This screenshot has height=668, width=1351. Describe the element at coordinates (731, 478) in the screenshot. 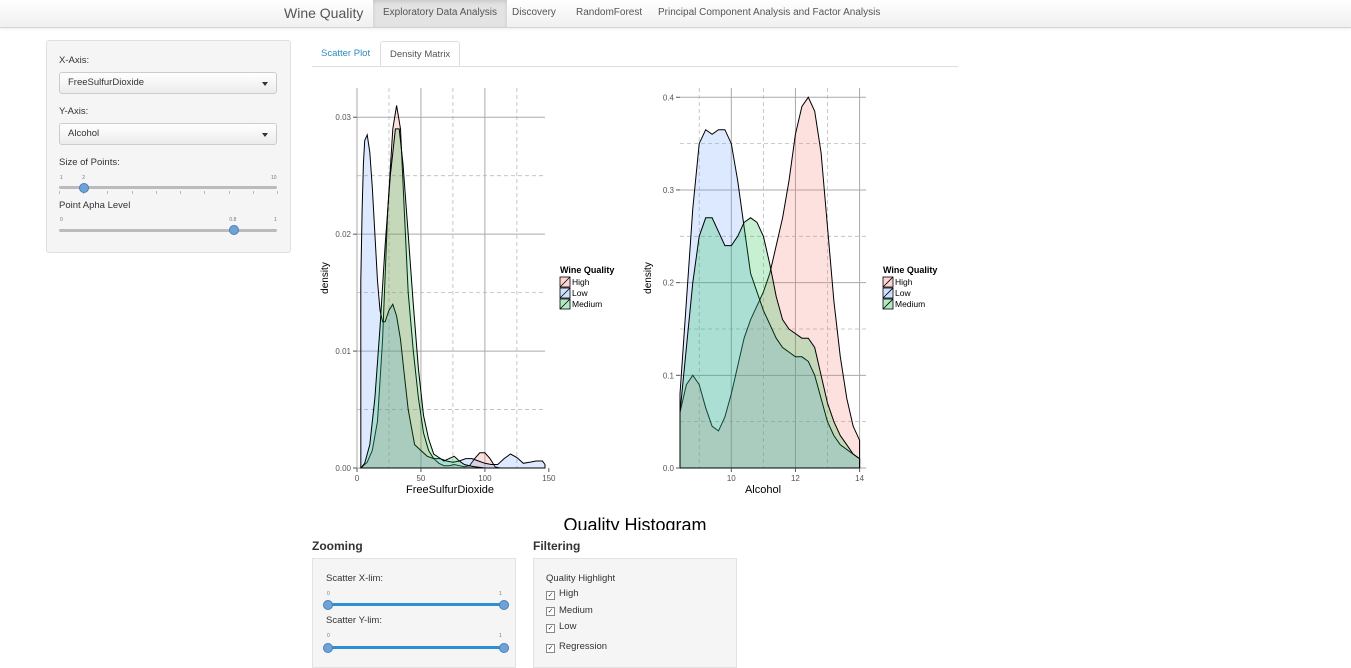

I see `x-tick-label: 10` at that location.